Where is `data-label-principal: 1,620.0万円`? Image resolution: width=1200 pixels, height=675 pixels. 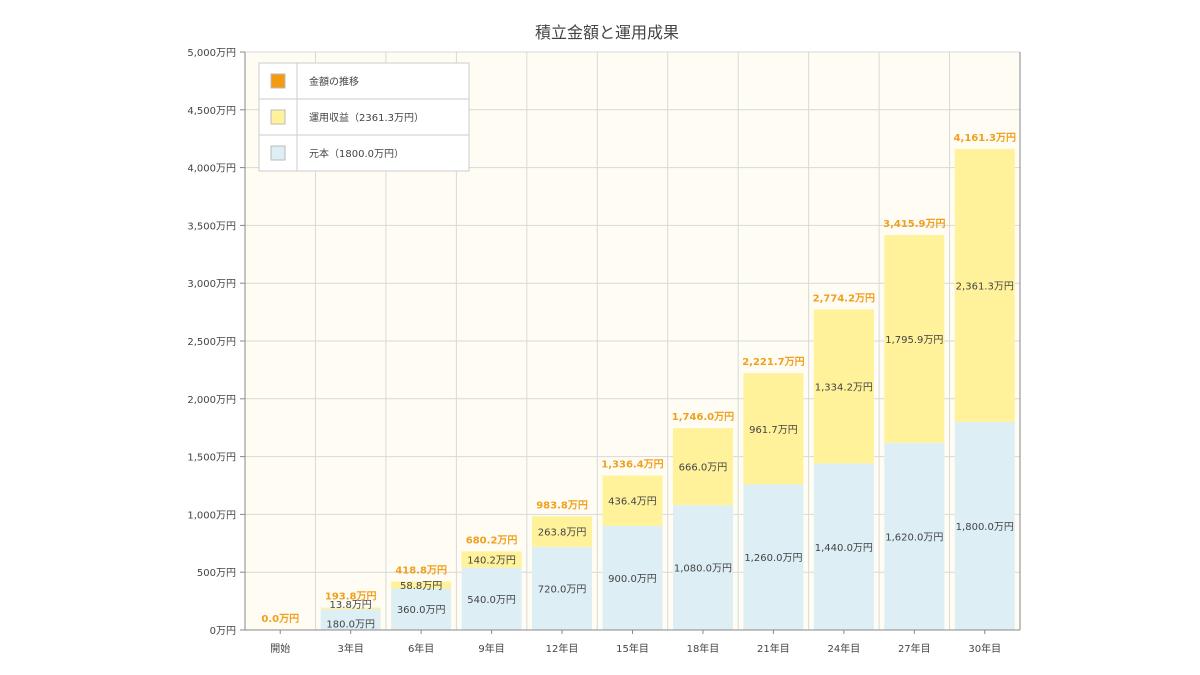 data-label-principal: 1,620.0万円 is located at coordinates (914, 537).